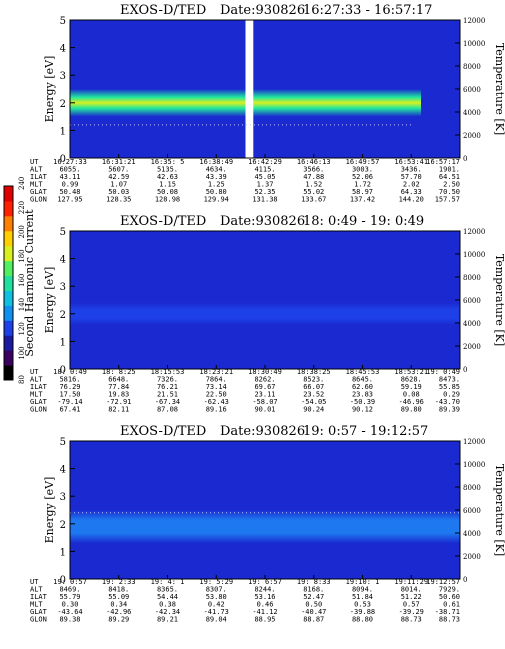  I want to click on panel-time-range: 18: 0:49 - 19: 0:49, so click(363, 221).